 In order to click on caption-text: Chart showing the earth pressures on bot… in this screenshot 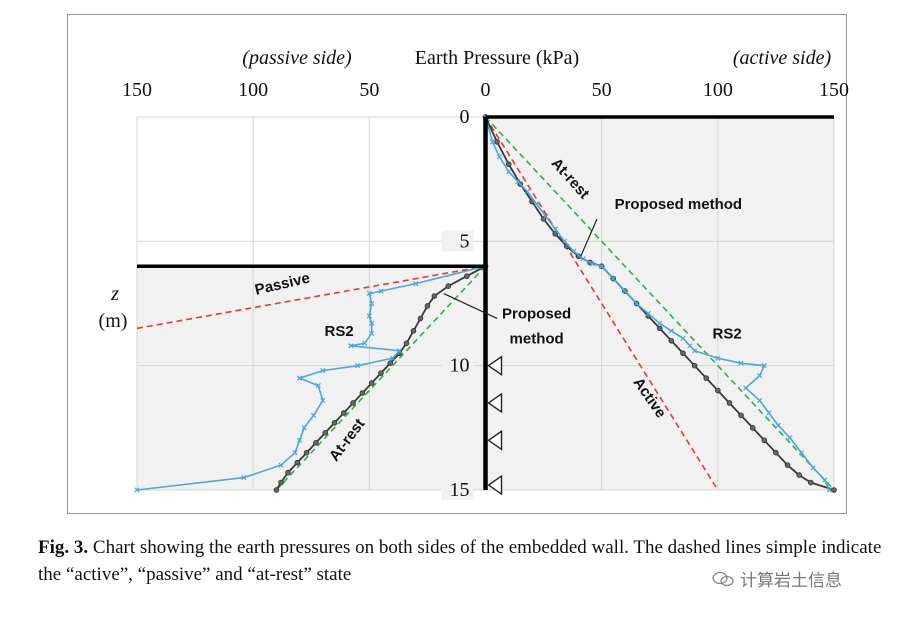, I will do `click(460, 561)`.